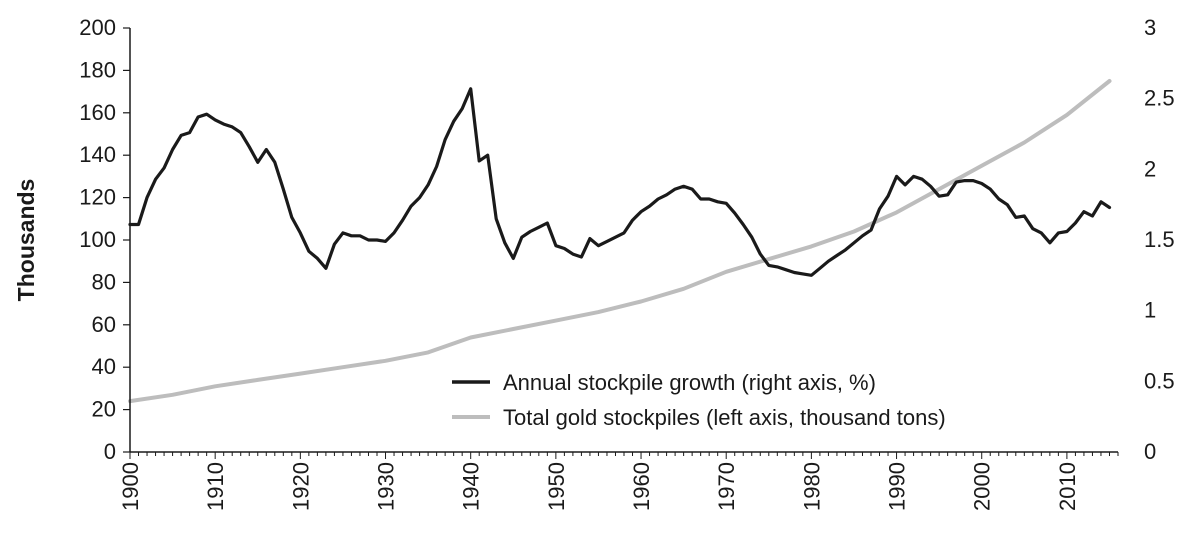  Describe the element at coordinates (1159, 239) in the screenshot. I see `right-axis-tick-label: 1.5` at that location.